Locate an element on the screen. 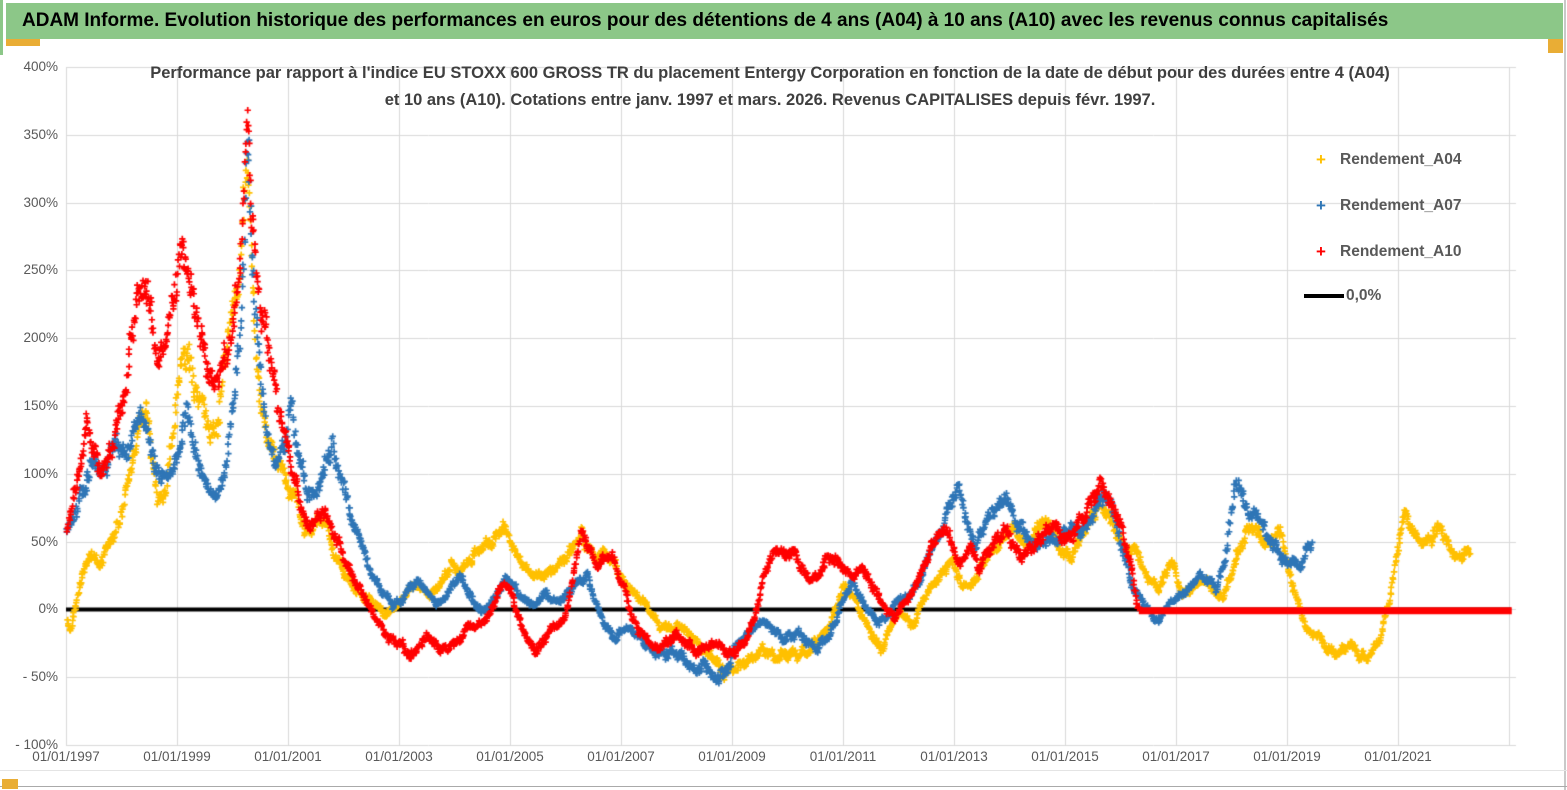 The height and width of the screenshot is (790, 1567). zero-line-swatch is located at coordinates (1324, 296).